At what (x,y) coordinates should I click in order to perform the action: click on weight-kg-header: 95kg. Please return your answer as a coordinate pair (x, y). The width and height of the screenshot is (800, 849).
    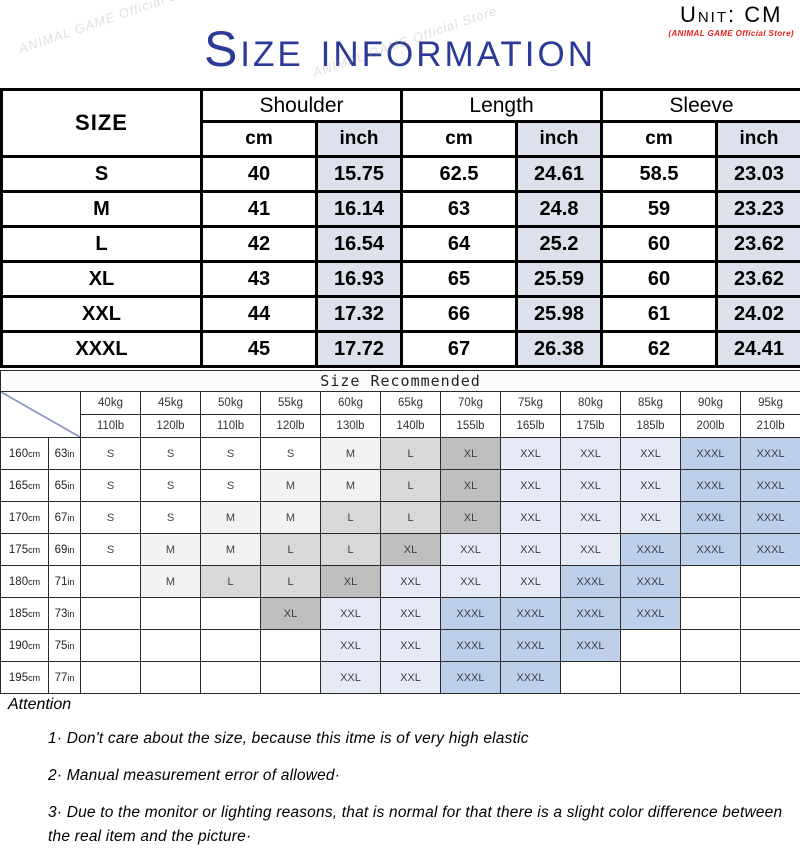
    Looking at the image, I should click on (770, 403).